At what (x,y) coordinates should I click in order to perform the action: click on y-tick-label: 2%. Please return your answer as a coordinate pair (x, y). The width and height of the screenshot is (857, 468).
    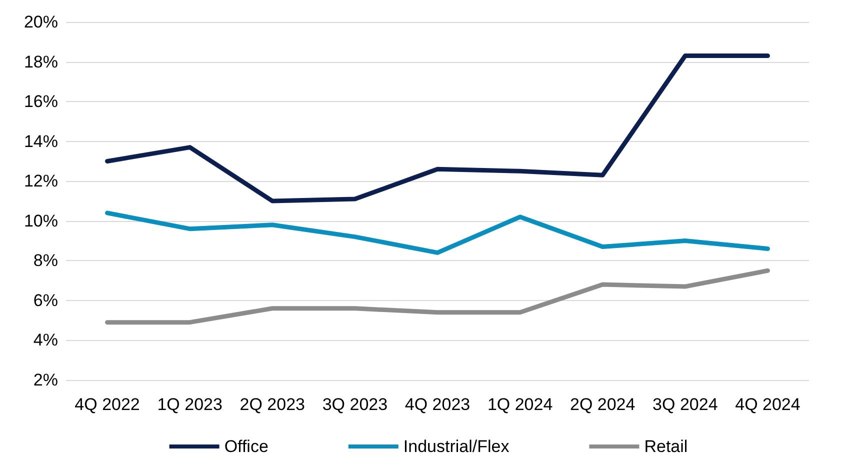
    Looking at the image, I should click on (45, 380).